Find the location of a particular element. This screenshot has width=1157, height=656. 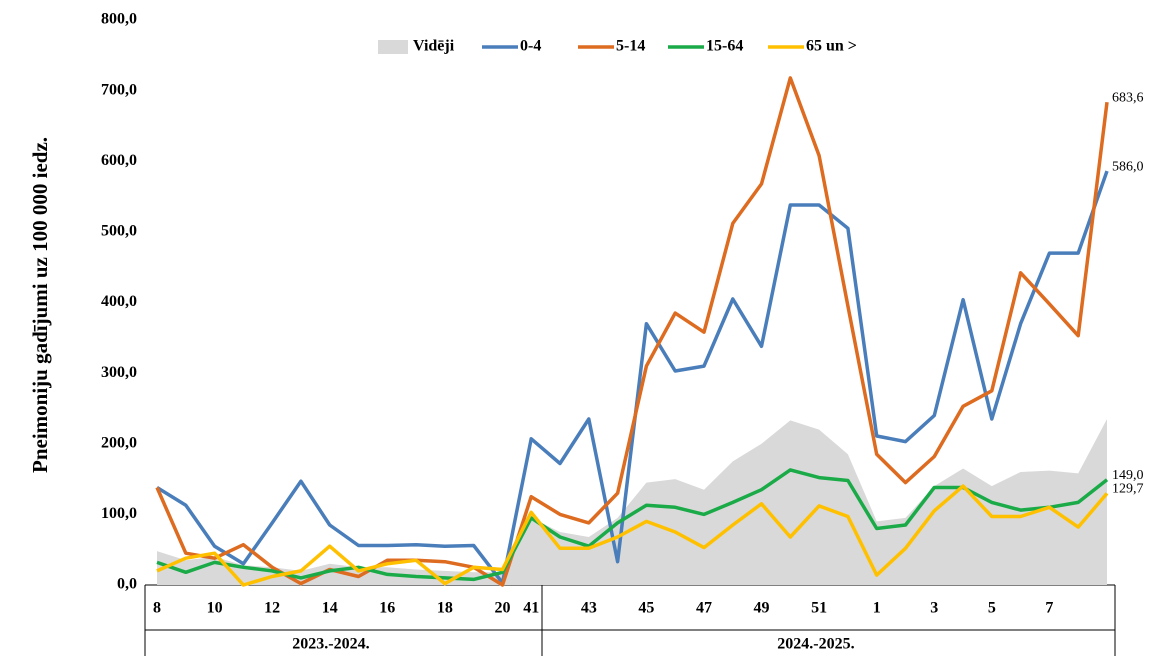

legend-label: 0-4 is located at coordinates (530, 46).